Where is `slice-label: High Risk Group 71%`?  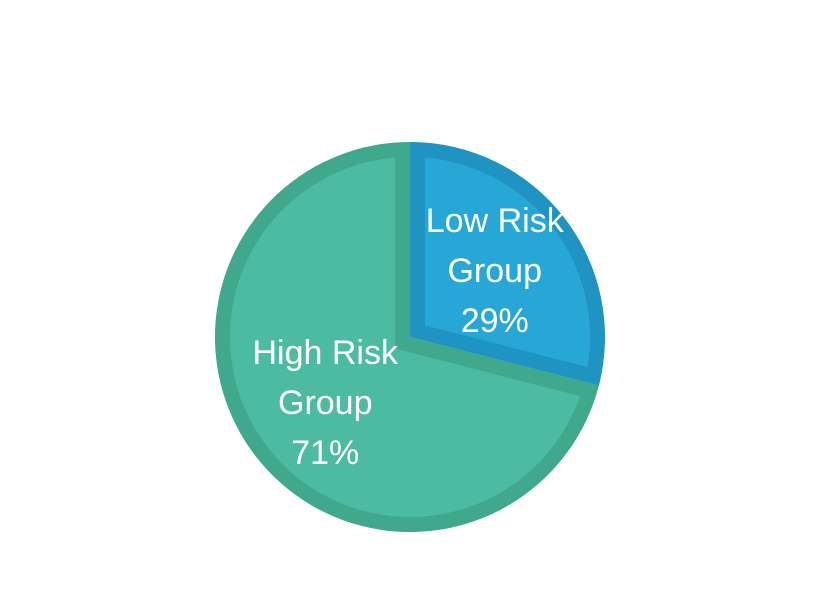 slice-label: High Risk Group 71% is located at coordinates (325, 403).